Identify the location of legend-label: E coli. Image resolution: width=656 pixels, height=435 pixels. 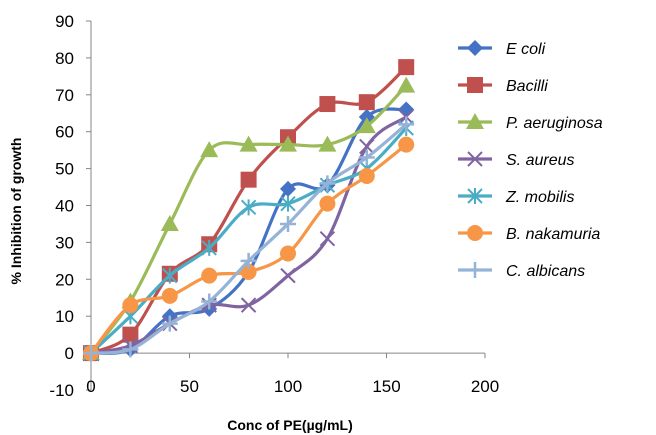
(526, 49).